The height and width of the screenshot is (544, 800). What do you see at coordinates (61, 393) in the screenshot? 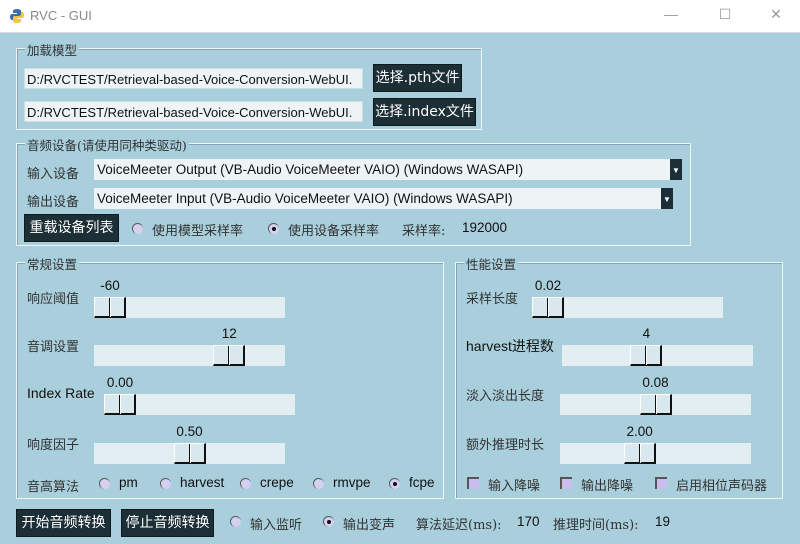
I see `slider-label: Index Rate` at bounding box center [61, 393].